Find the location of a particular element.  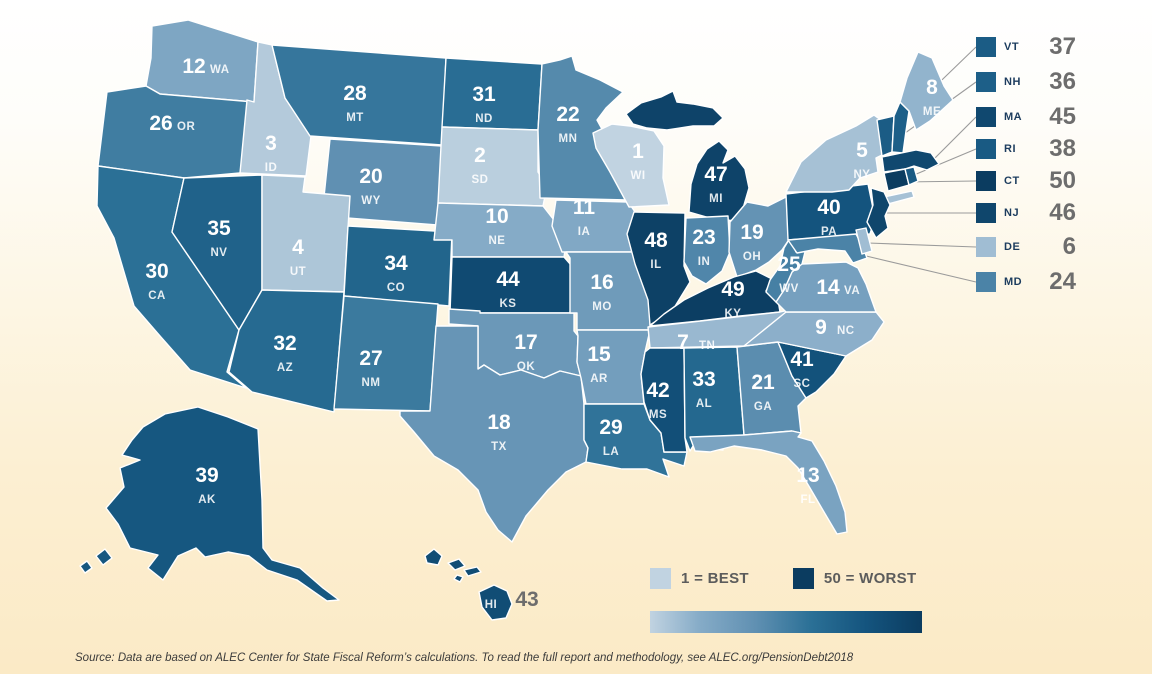

label-ga-abbr: GA is located at coordinates (763, 407).